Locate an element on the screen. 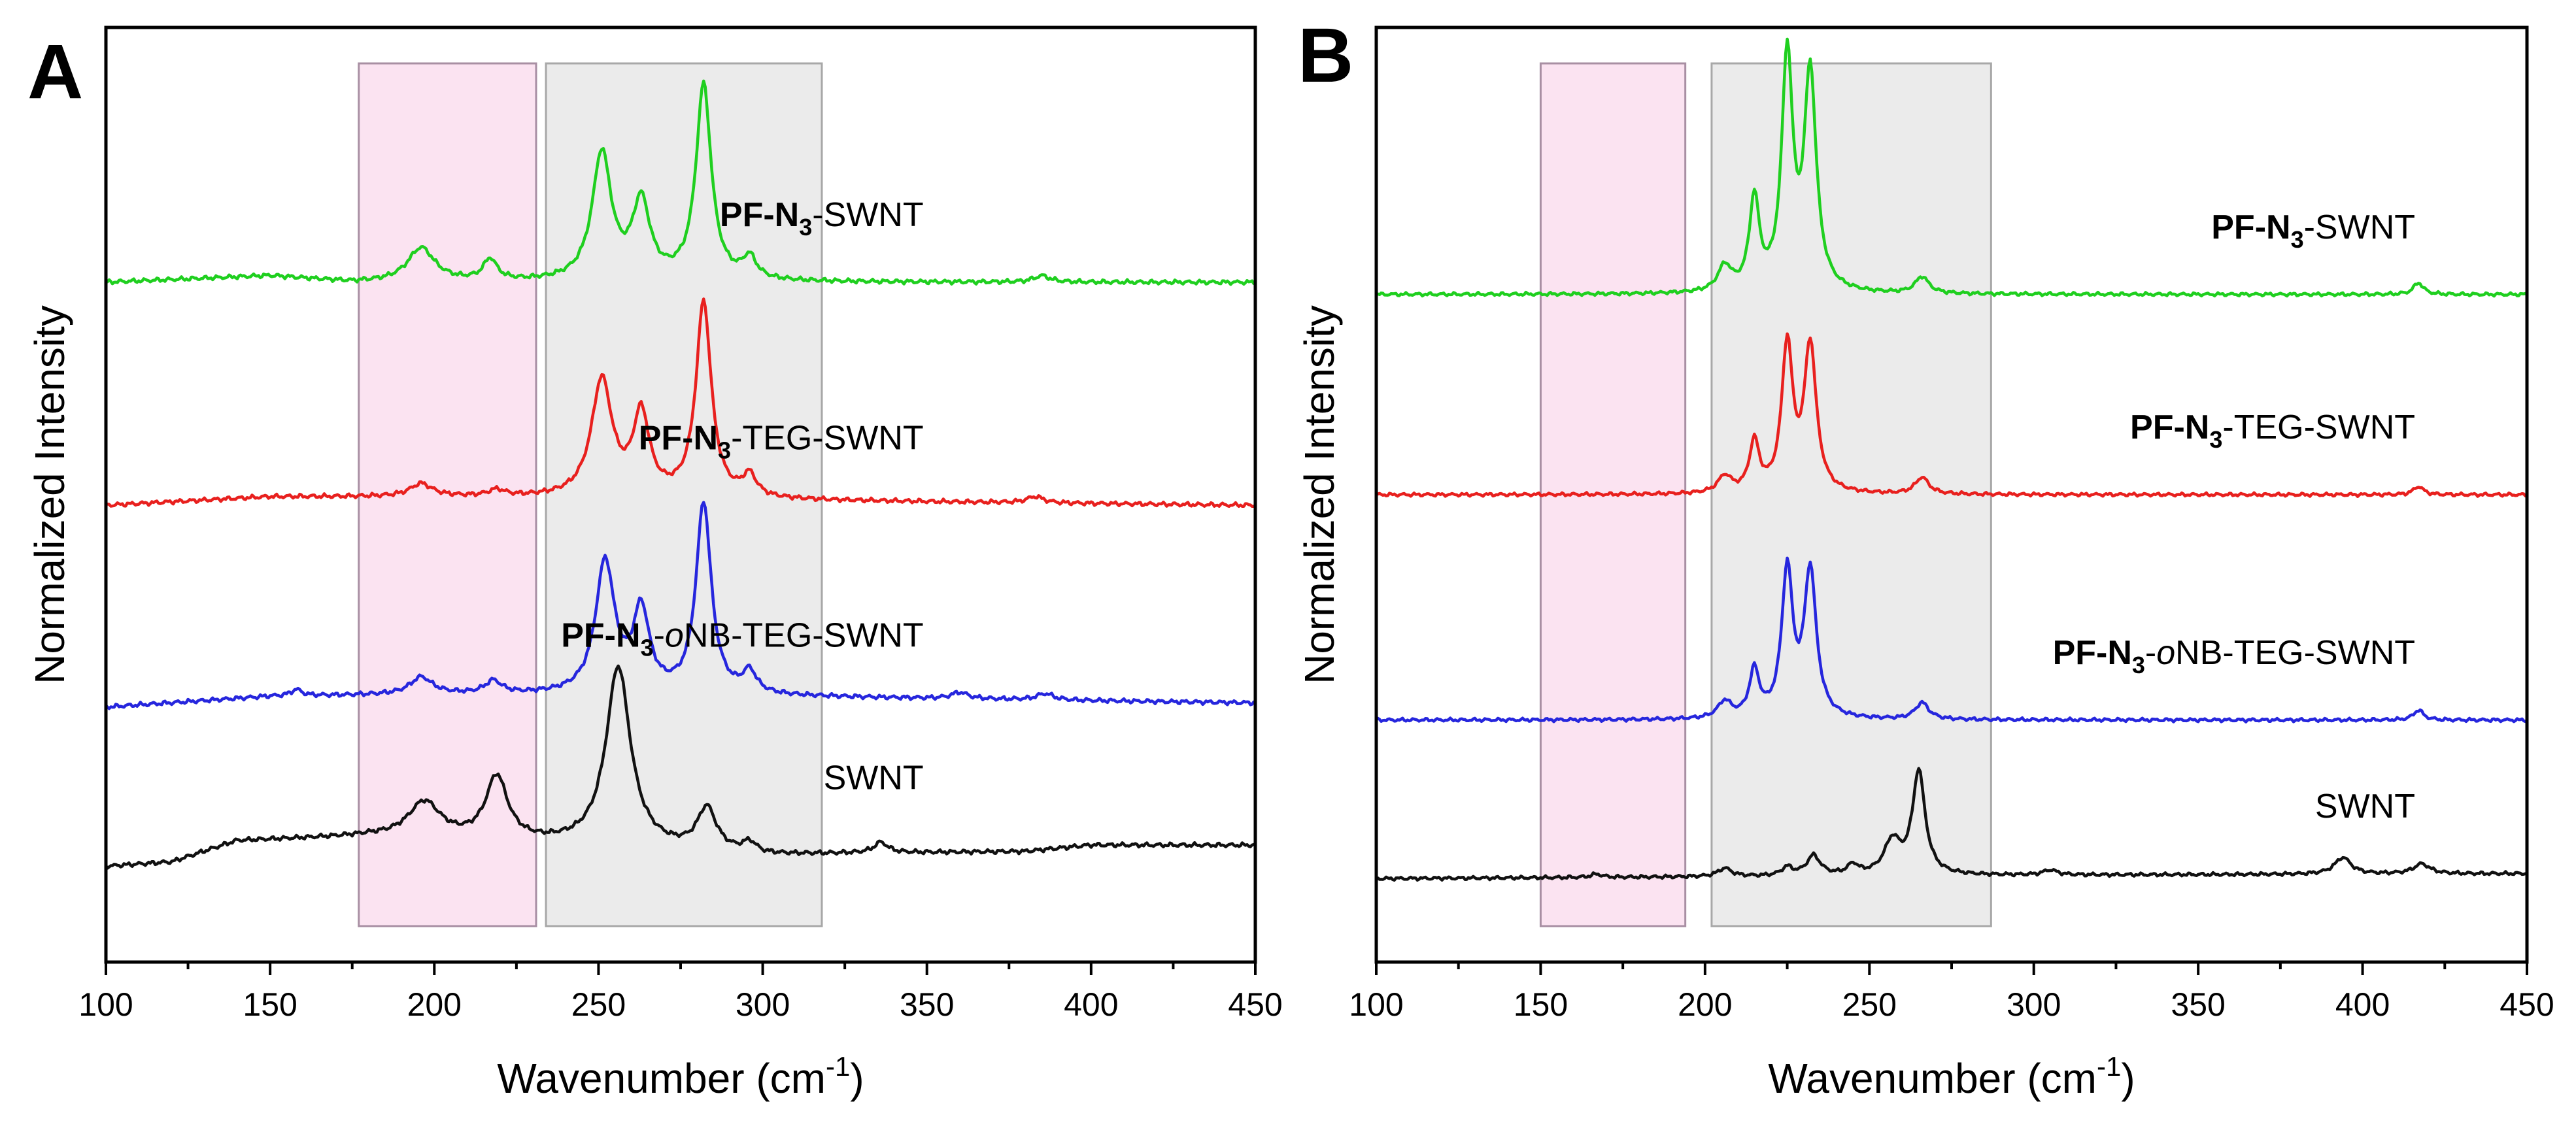 The width and height of the screenshot is (2576, 1132). panel-label: B is located at coordinates (1325, 55).